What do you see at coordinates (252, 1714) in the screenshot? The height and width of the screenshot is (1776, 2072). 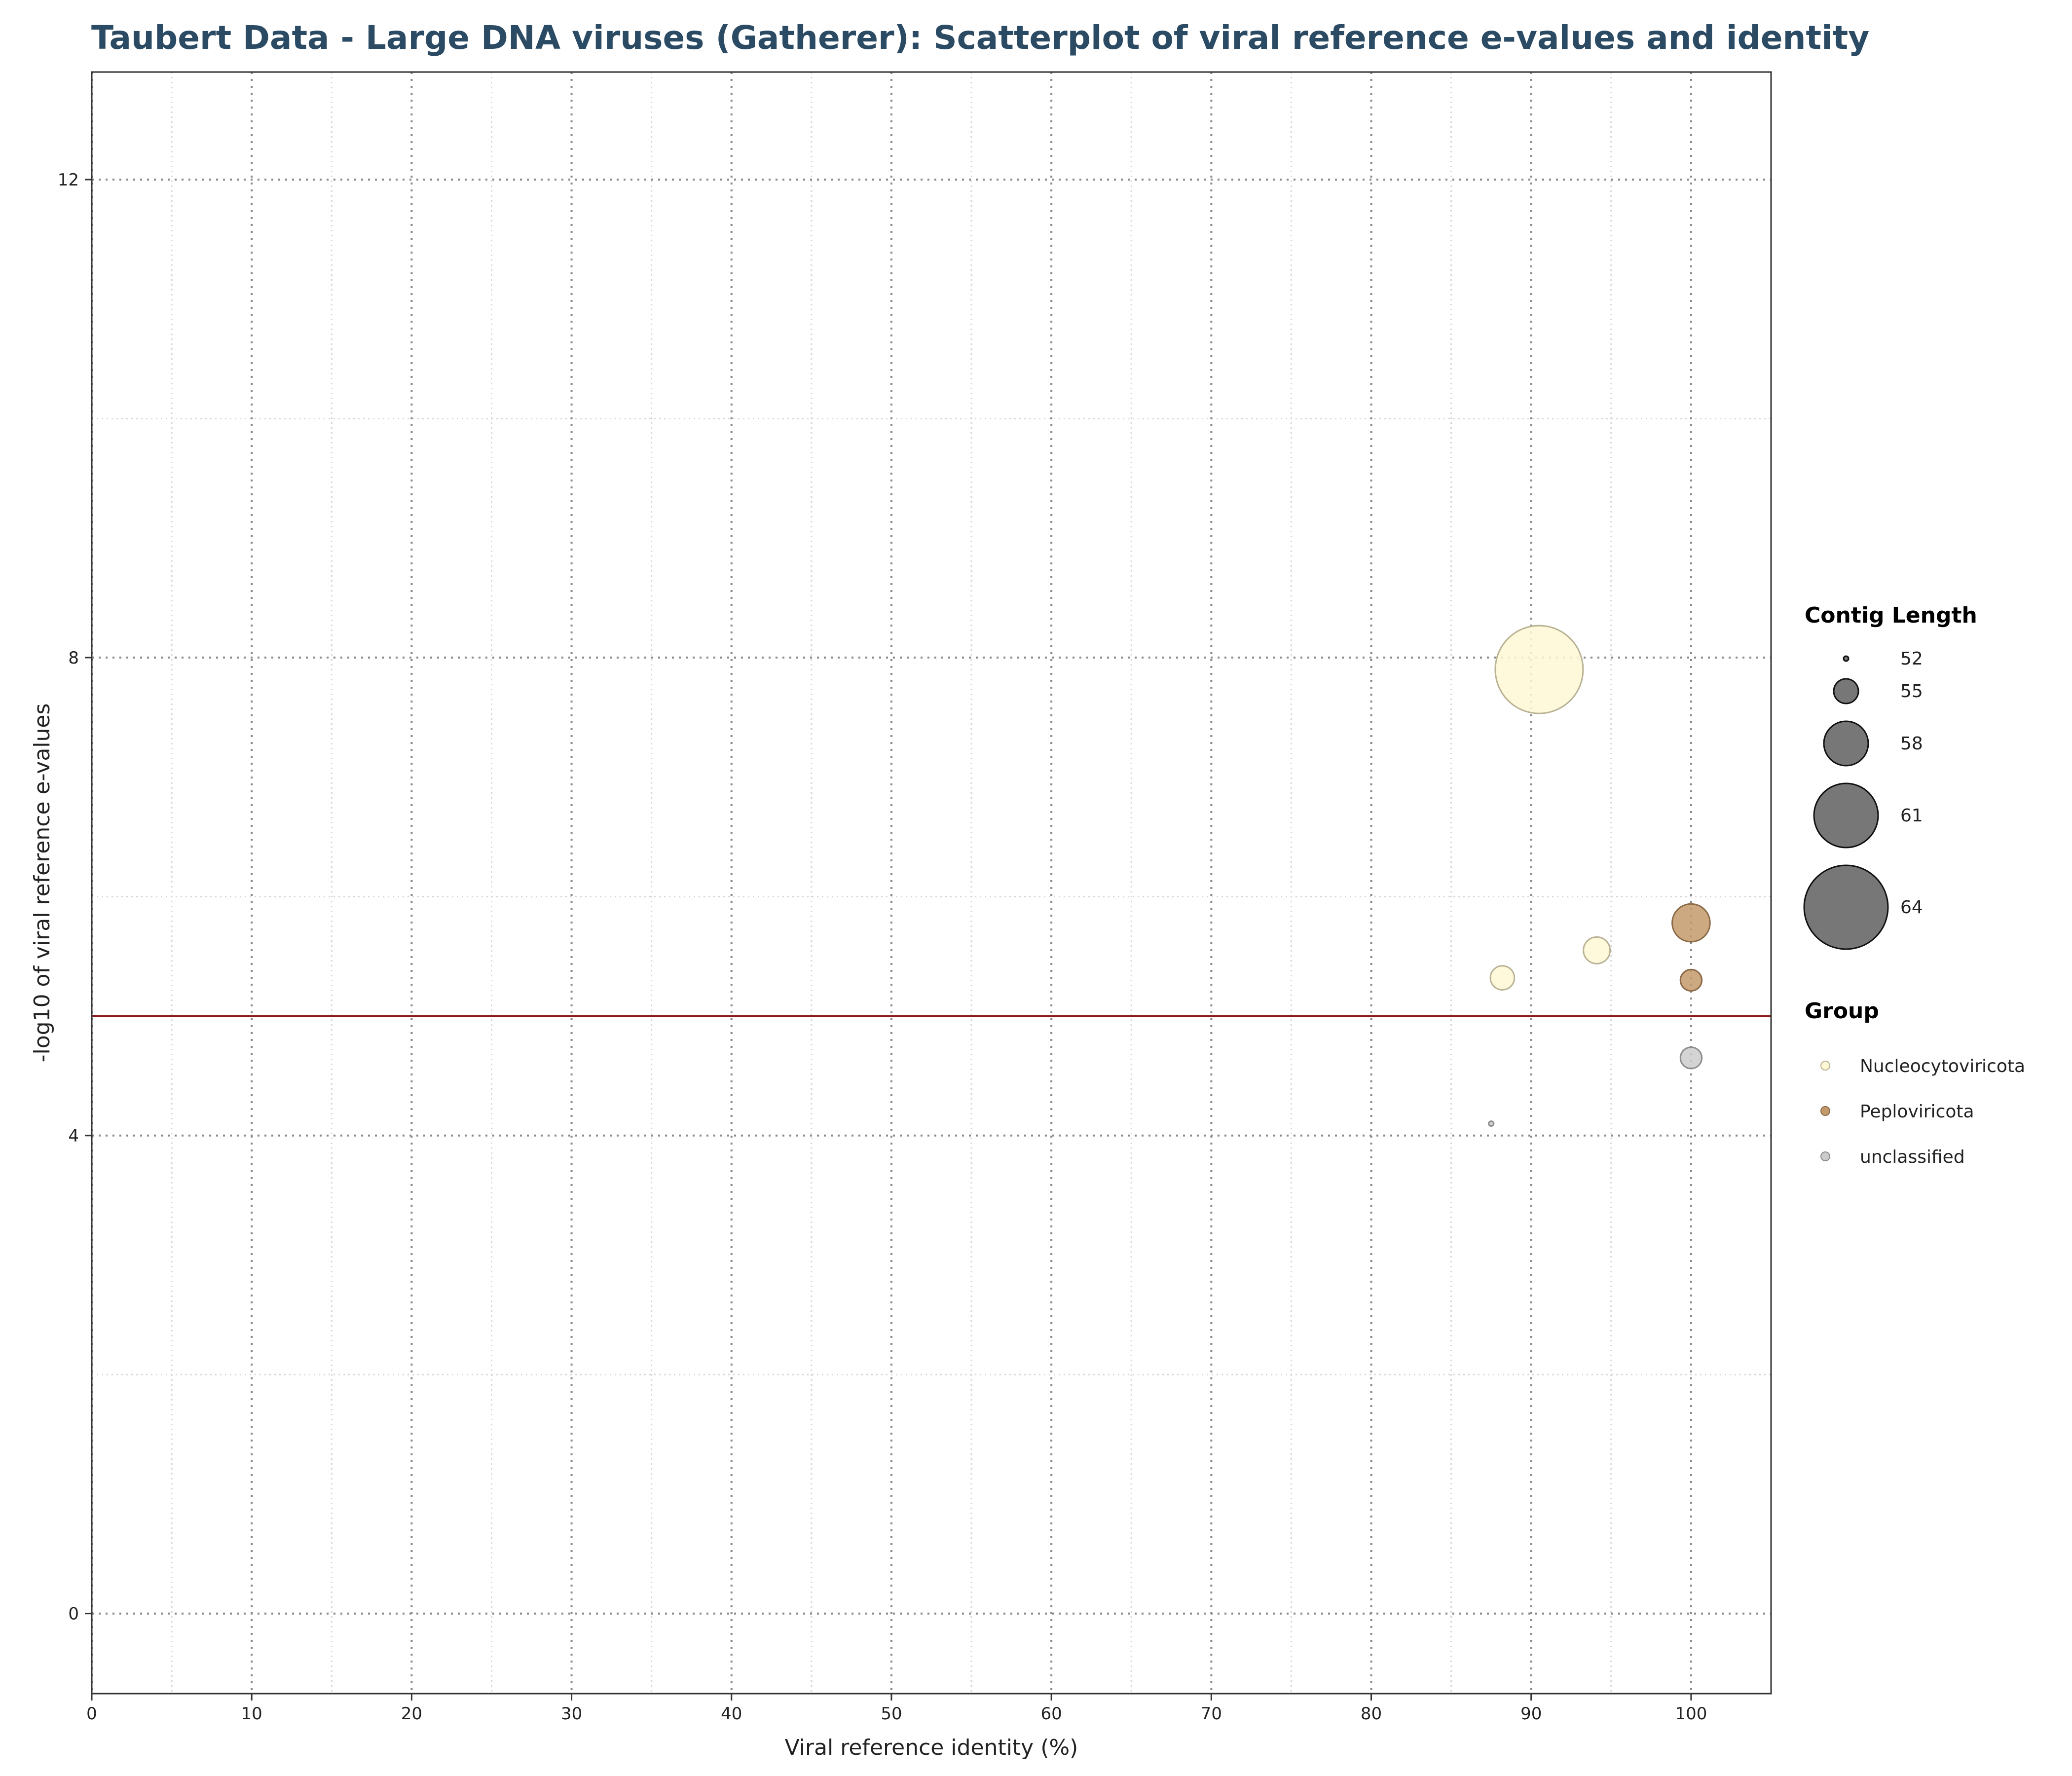 I see `x-tick-label: 10` at bounding box center [252, 1714].